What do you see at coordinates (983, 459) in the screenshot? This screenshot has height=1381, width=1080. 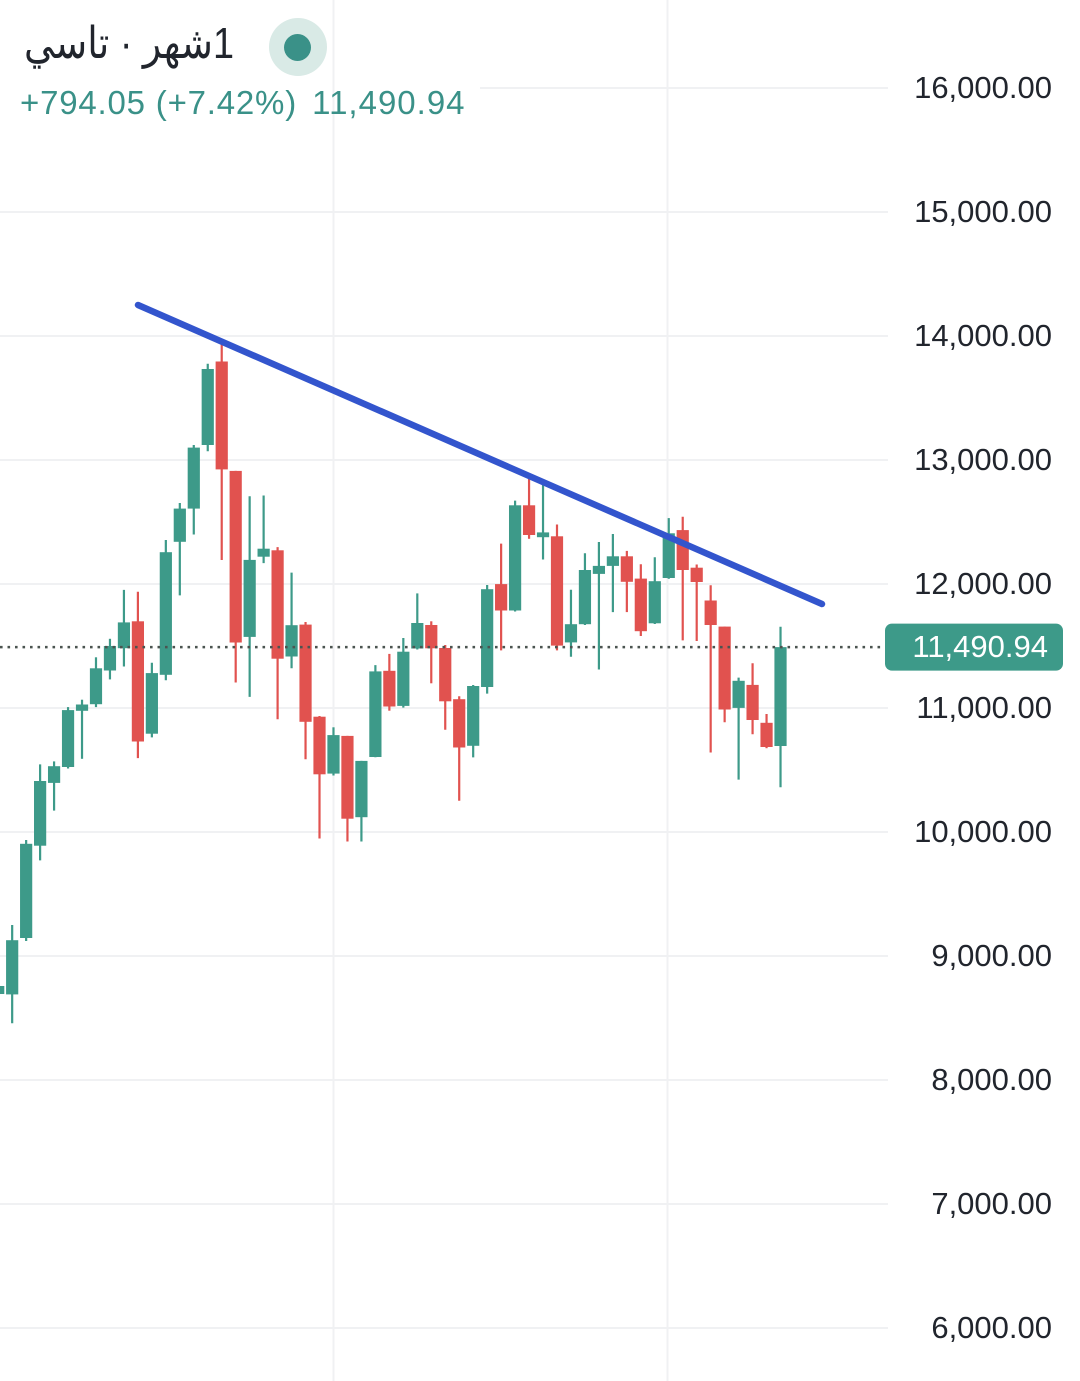 I see `y-axis-label: 13,000.00` at bounding box center [983, 459].